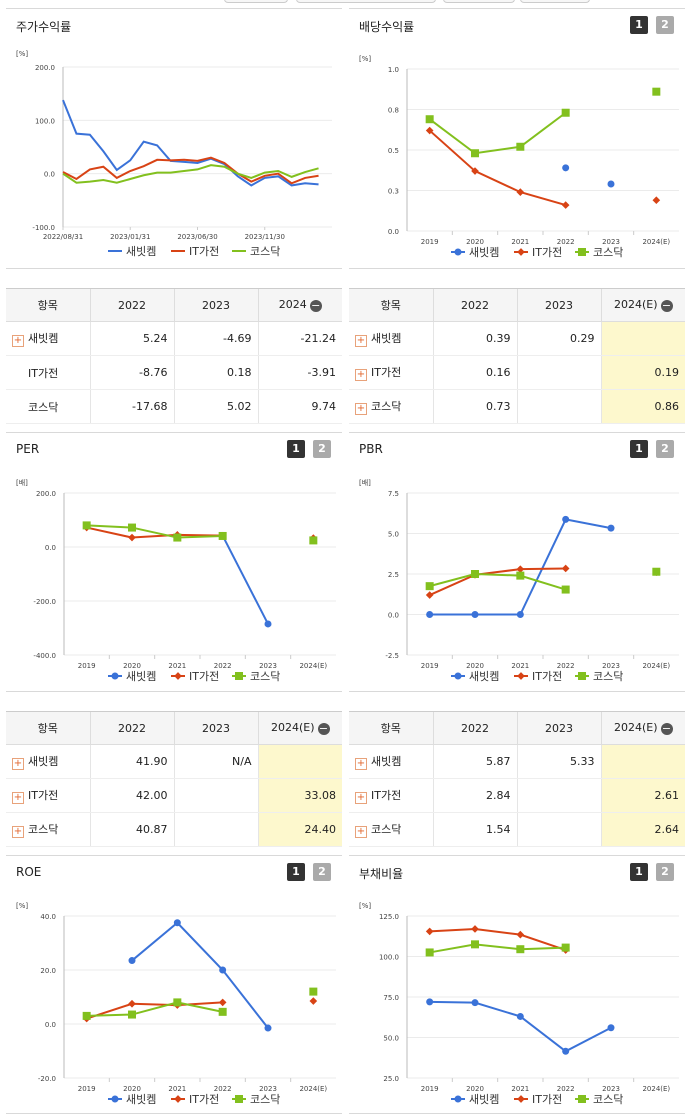 This screenshot has width=691, height=1115. What do you see at coordinates (430, 666) in the screenshot?
I see `x-tick-label: 2019` at bounding box center [430, 666].